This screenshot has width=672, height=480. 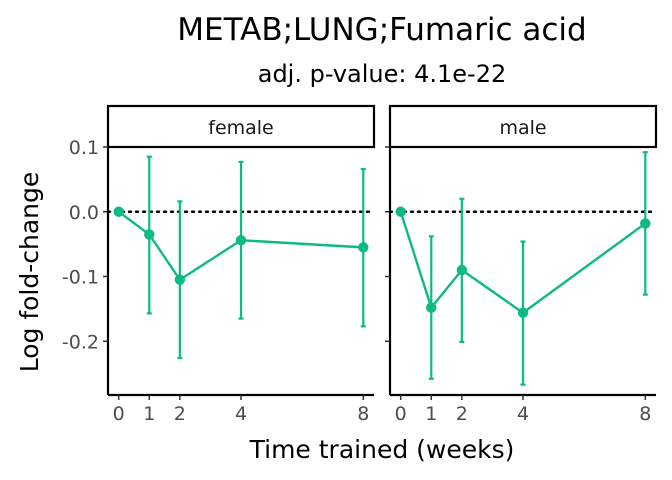 I want to click on strip-label-male: male, so click(x=522, y=128).